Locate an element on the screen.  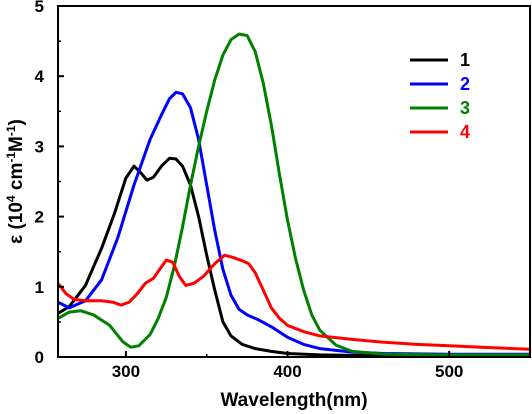
x-tick-label: 500 is located at coordinates (449, 371).